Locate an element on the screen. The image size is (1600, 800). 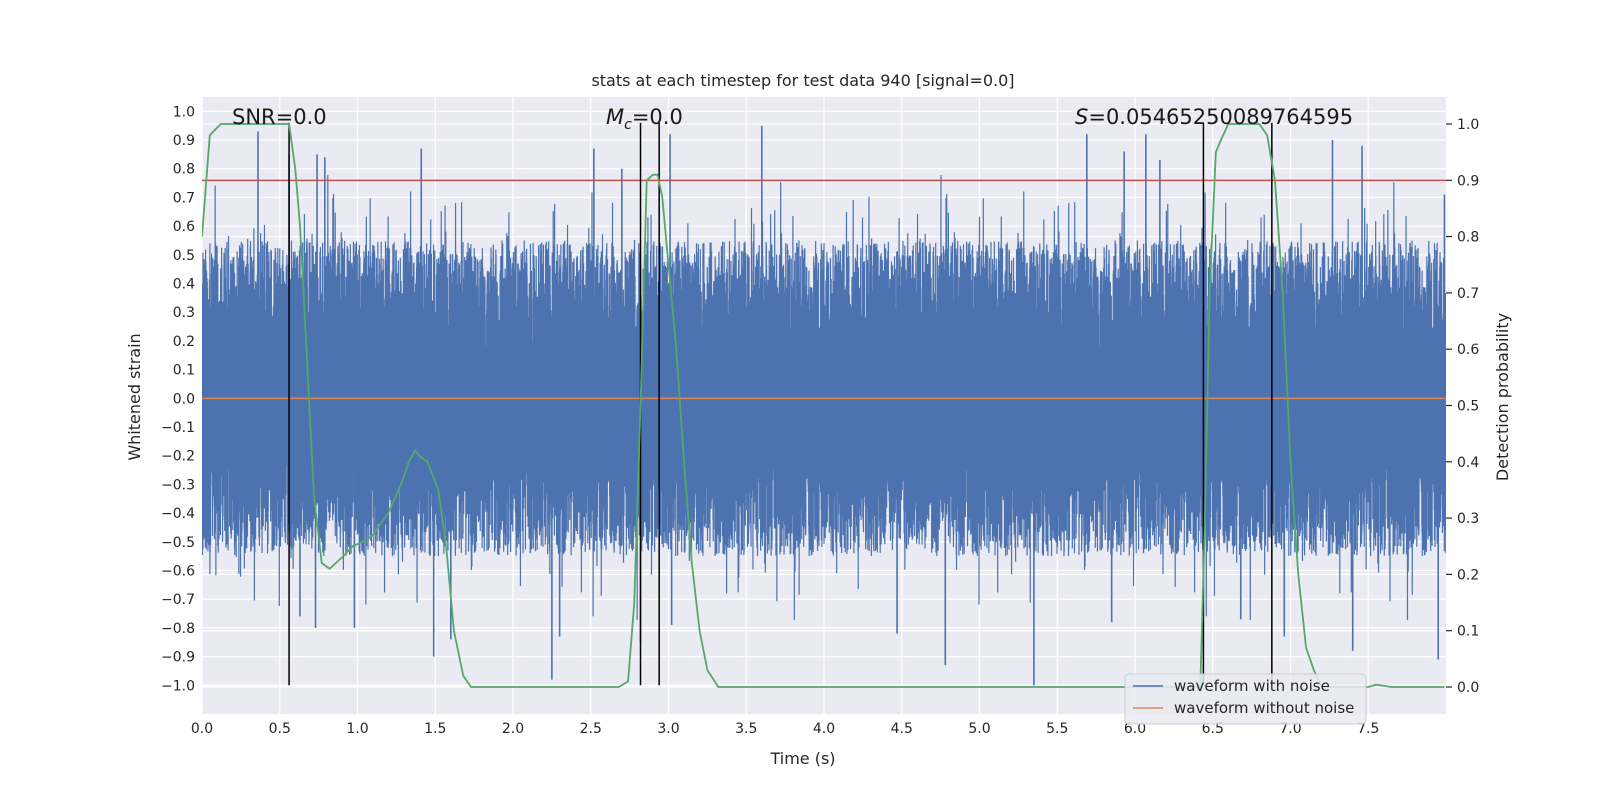
x-tick-label: 1.5 is located at coordinates (435, 729).